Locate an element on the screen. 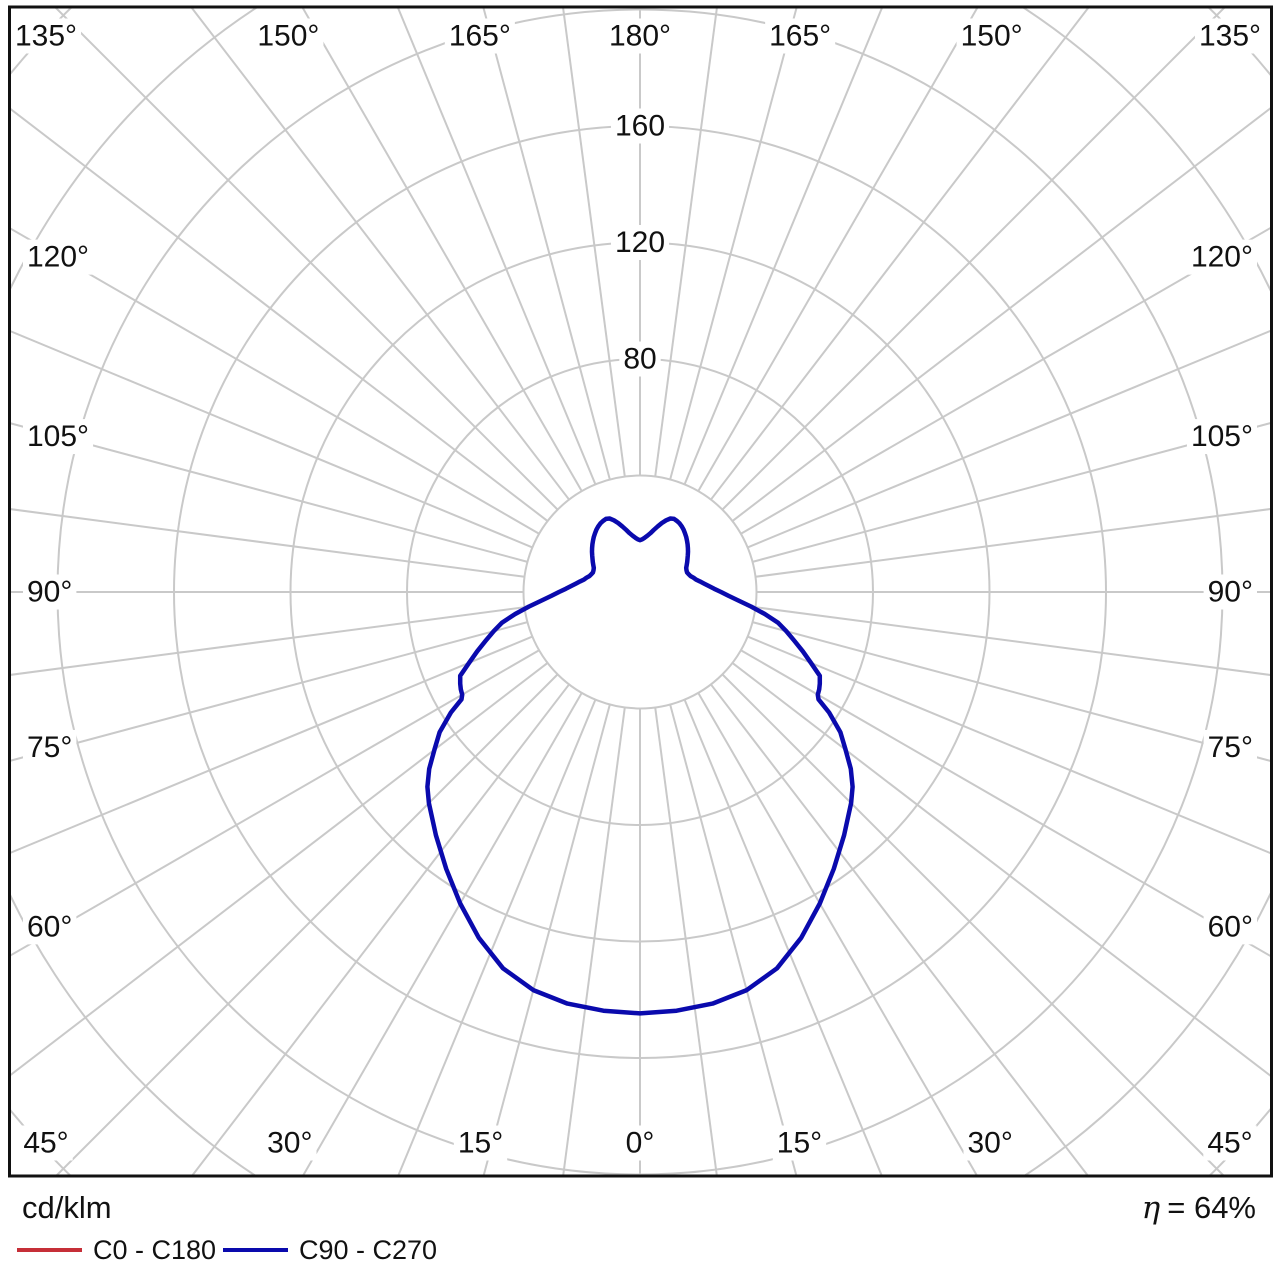  eta-symbol: η is located at coordinates (1151, 1208).